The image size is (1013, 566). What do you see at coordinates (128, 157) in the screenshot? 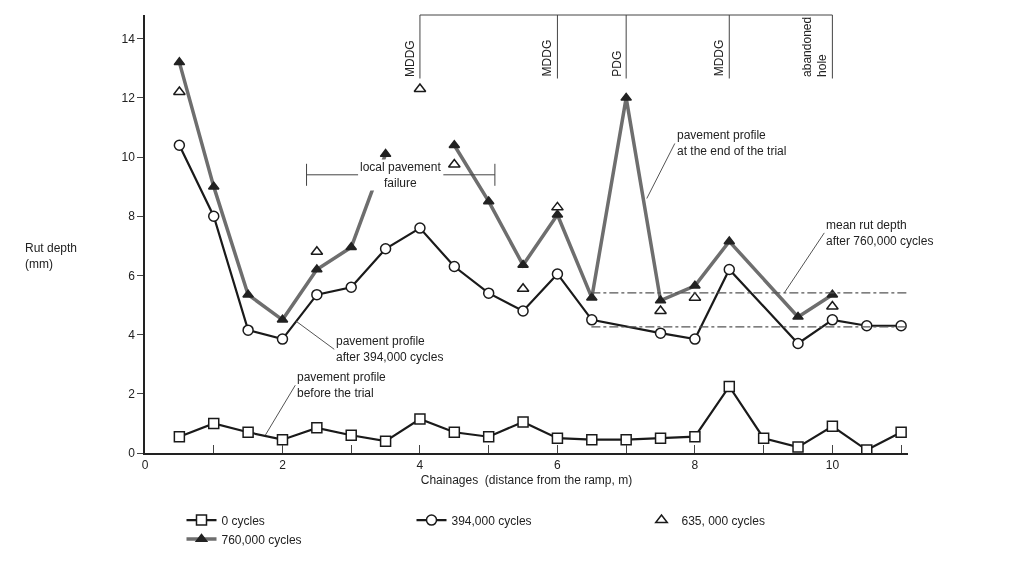
I see `y-tick-label: 10` at bounding box center [128, 157].